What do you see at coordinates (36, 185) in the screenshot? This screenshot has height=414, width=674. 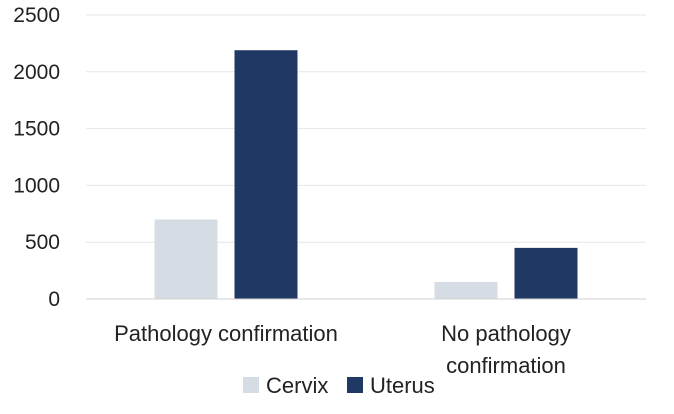 I see `y-tick-label-1000: 1000` at bounding box center [36, 185].